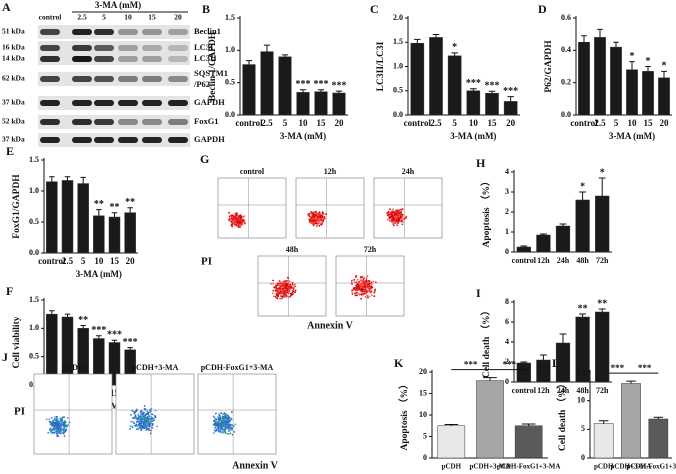 This screenshot has width=676, height=474. What do you see at coordinates (664, 66) in the screenshot?
I see `significance: *` at bounding box center [664, 66].